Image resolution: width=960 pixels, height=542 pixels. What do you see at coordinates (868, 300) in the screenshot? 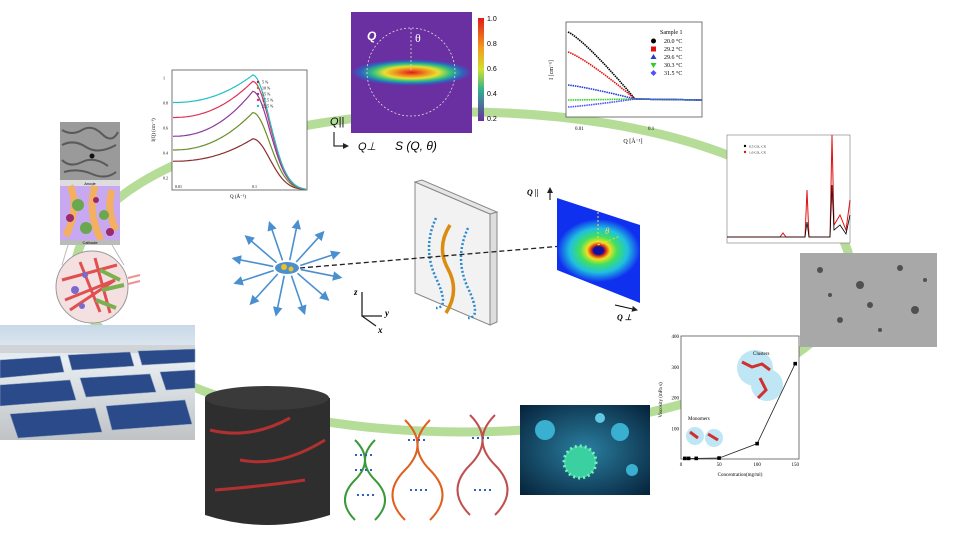
I see `gray-micrograph` at bounding box center [868, 300].